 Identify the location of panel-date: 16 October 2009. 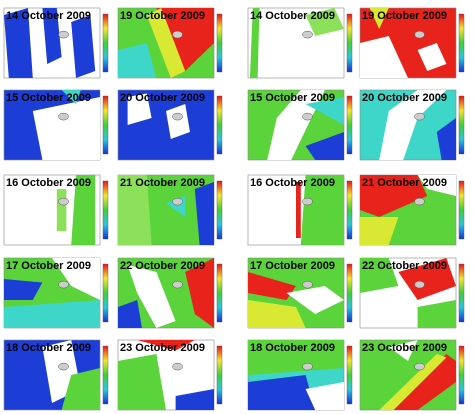
(292, 183).